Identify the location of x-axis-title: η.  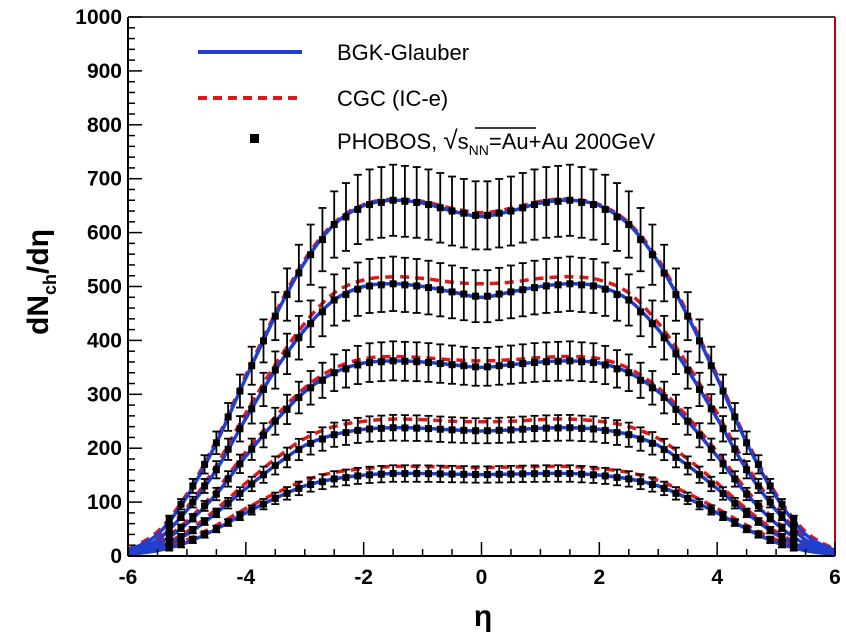
(483, 616).